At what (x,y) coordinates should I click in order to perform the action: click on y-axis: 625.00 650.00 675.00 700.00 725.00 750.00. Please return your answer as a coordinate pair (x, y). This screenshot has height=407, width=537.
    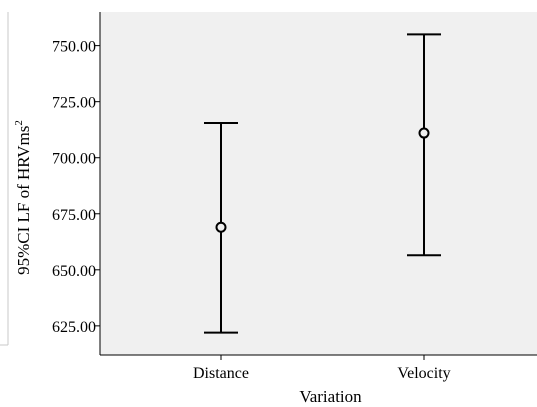
    Looking at the image, I should click on (76, 183).